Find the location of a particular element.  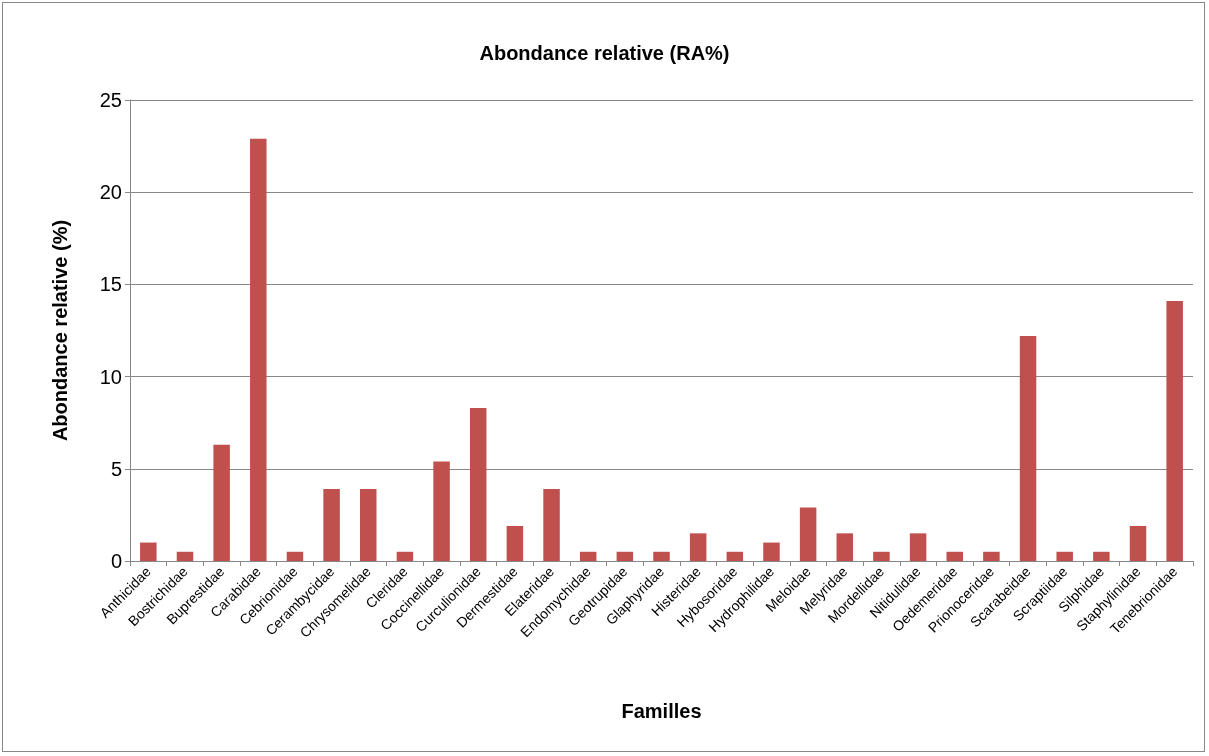

chart-title: Abondance relative (RA%) is located at coordinates (604, 53).